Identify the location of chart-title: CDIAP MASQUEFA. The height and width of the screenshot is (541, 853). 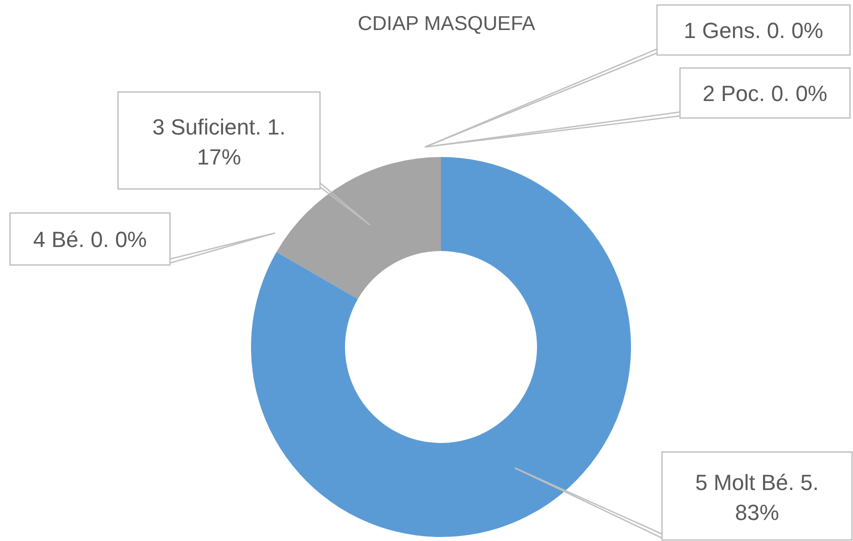
(447, 24).